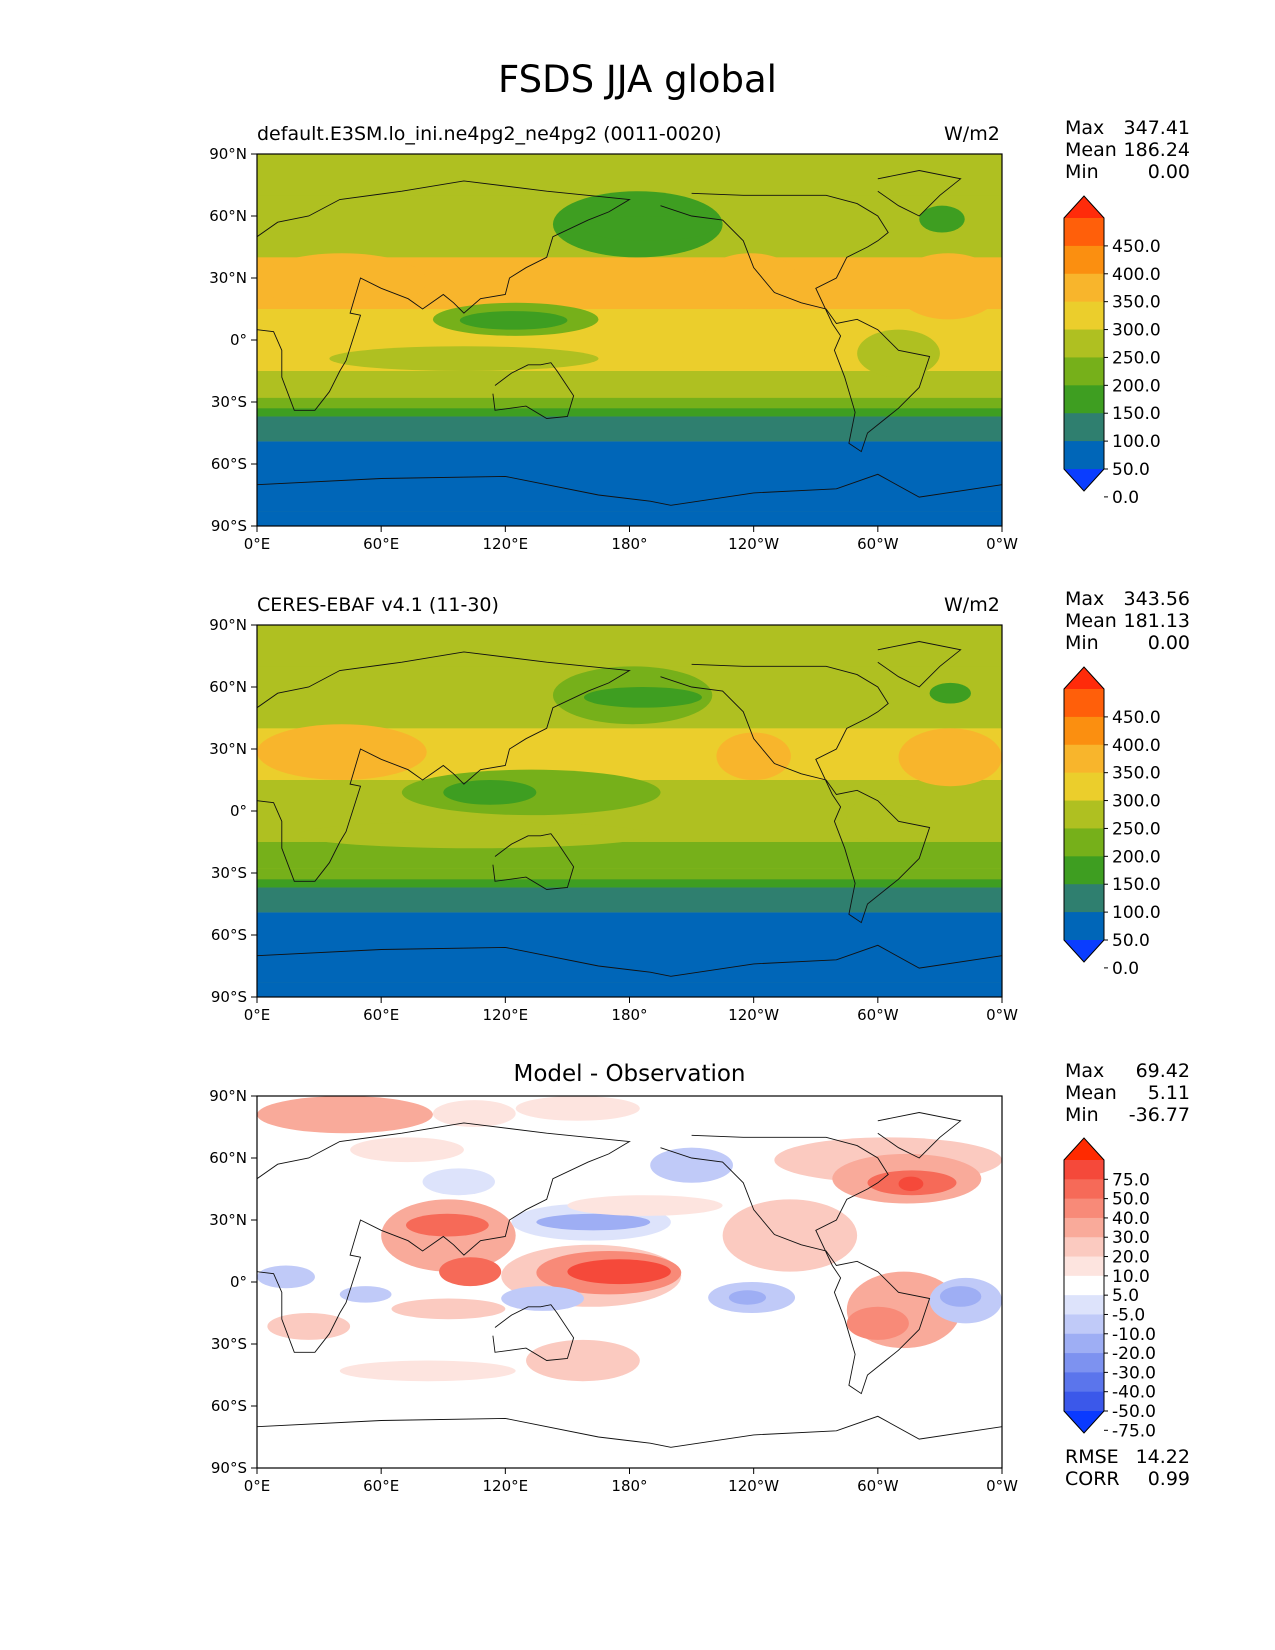  I want to click on panel2-stats: Max 343.56 Mean 181.13 Min 0.00, so click(1127, 621).